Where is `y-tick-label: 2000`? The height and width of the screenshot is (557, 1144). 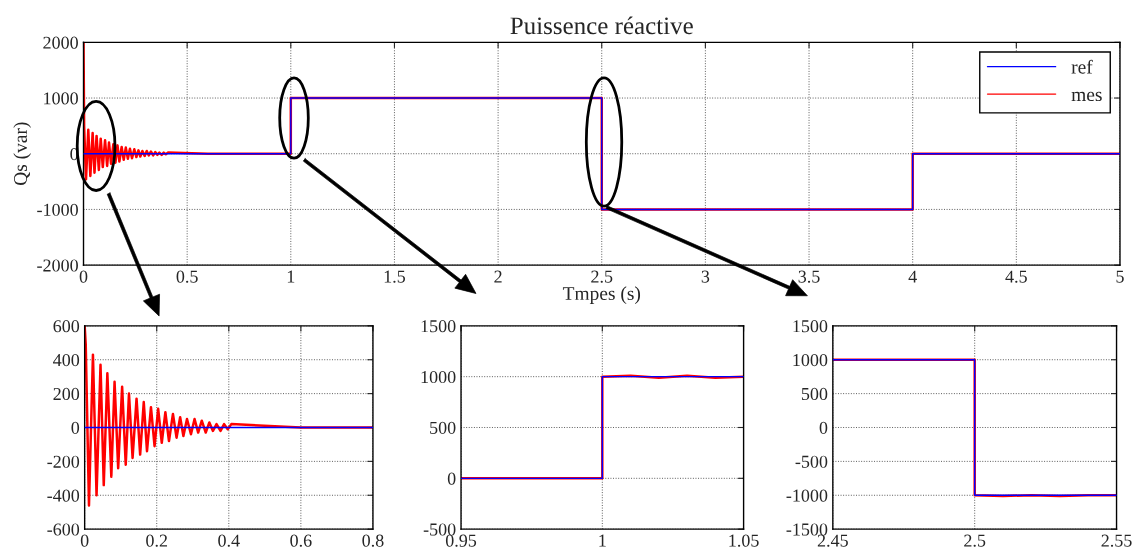 y-tick-label: 2000 is located at coordinates (60, 42).